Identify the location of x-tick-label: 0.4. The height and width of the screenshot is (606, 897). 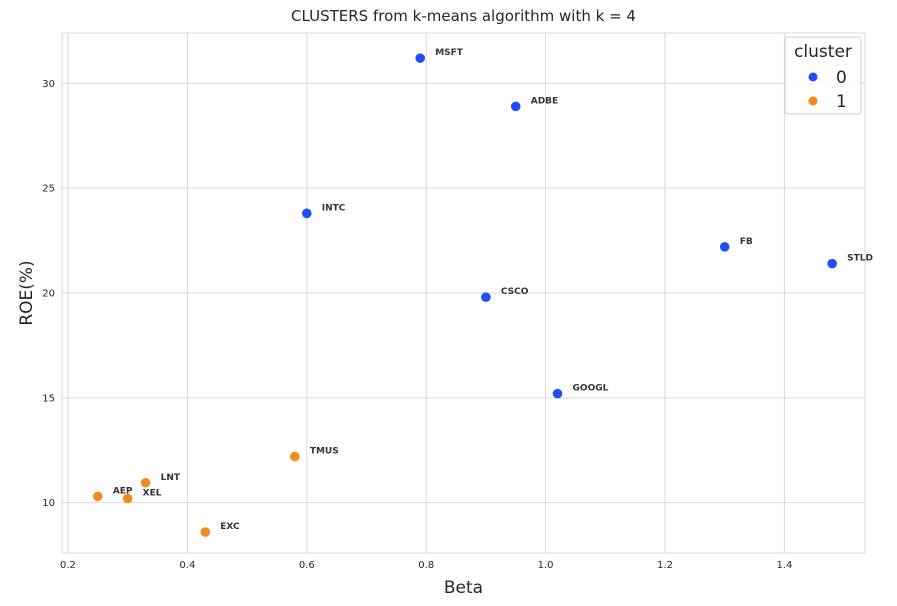
(187, 565).